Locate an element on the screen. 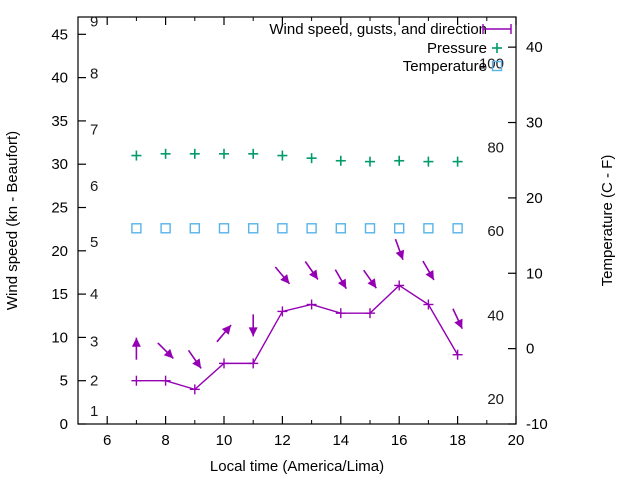 This screenshot has width=640, height=480. x-tick-label: 14 is located at coordinates (340, 440).